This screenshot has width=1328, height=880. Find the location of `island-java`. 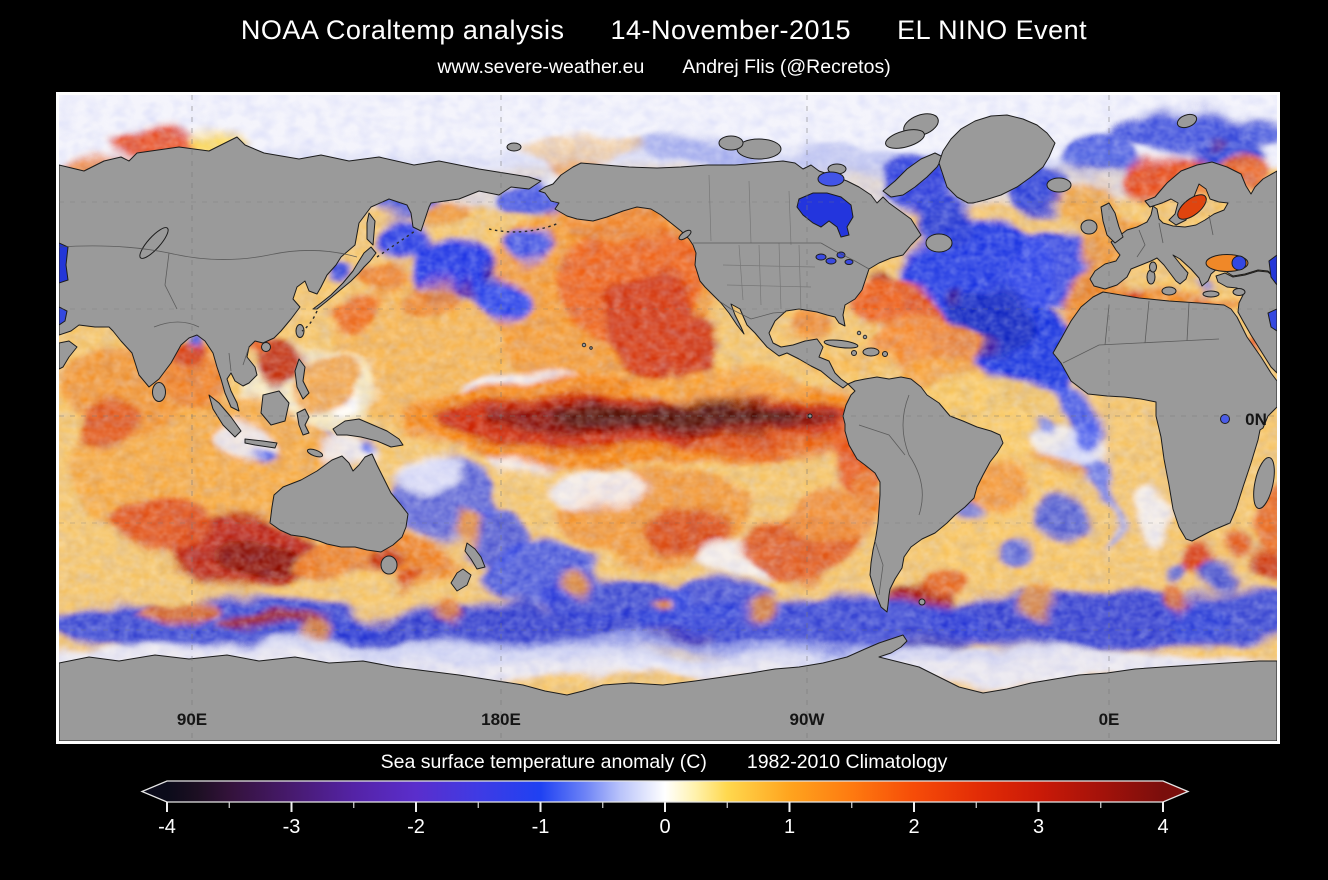

island-java is located at coordinates (261, 443).